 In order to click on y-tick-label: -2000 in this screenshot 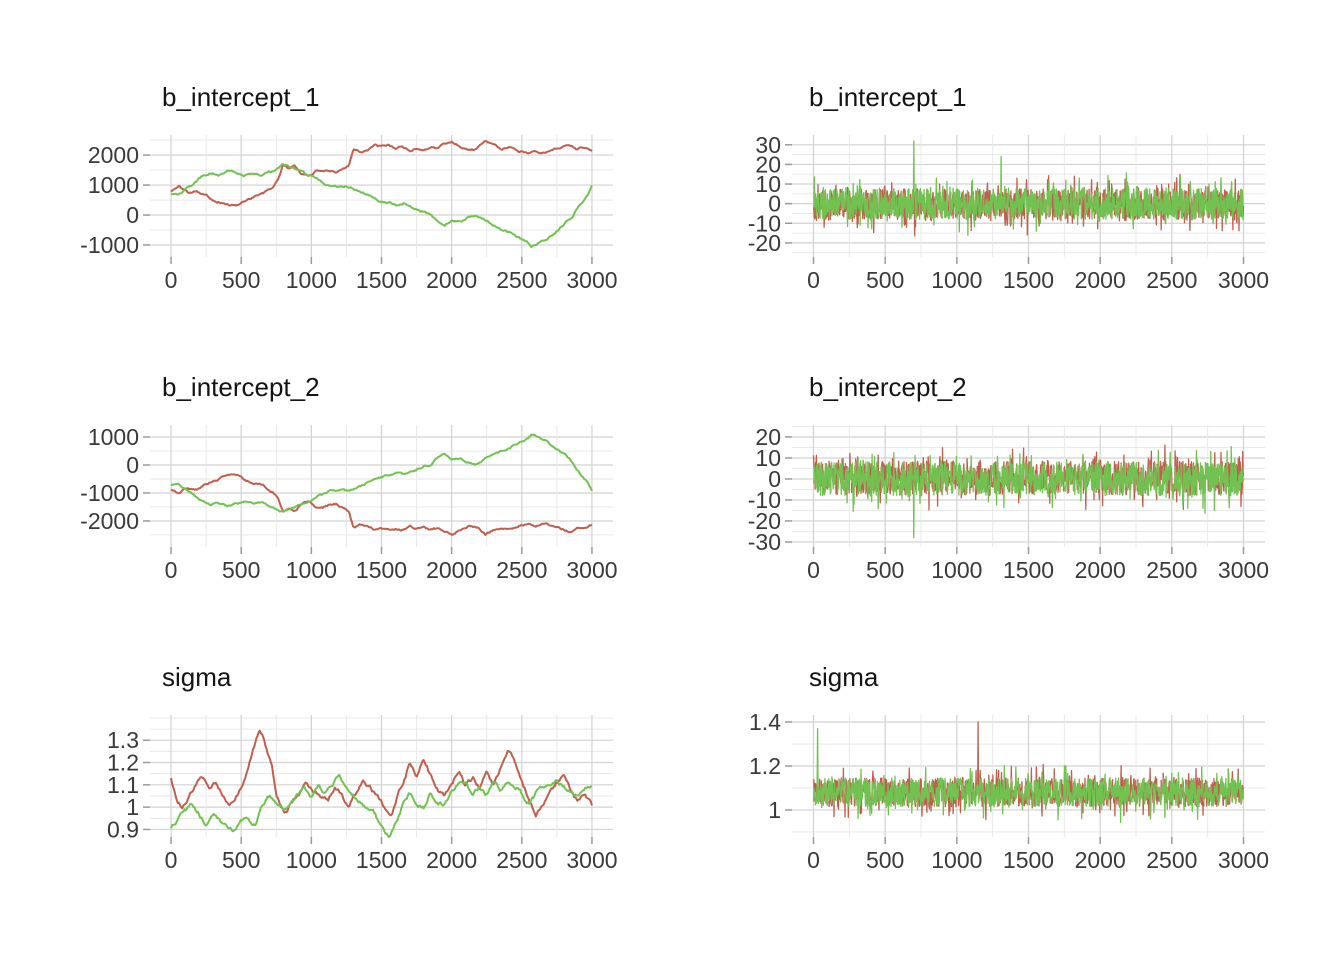, I will do `click(109, 521)`.